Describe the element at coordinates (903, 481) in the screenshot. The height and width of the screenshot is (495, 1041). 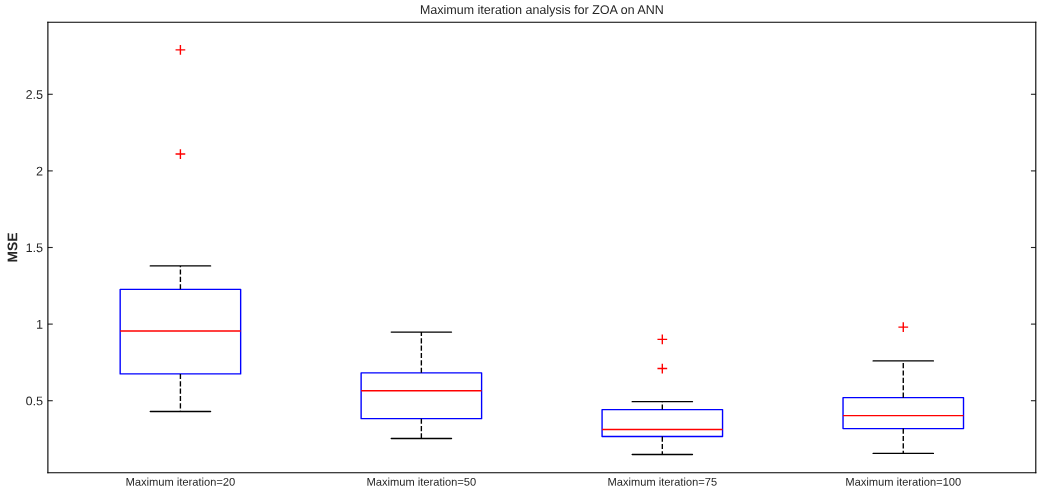
I see `x-tick-label: Maximum iteration=100` at that location.